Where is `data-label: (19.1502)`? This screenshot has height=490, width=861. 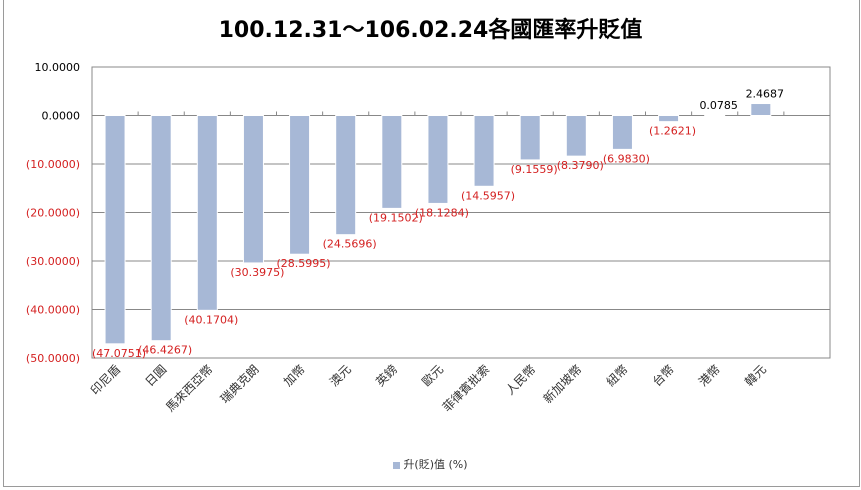 data-label: (19.1502) is located at coordinates (396, 217).